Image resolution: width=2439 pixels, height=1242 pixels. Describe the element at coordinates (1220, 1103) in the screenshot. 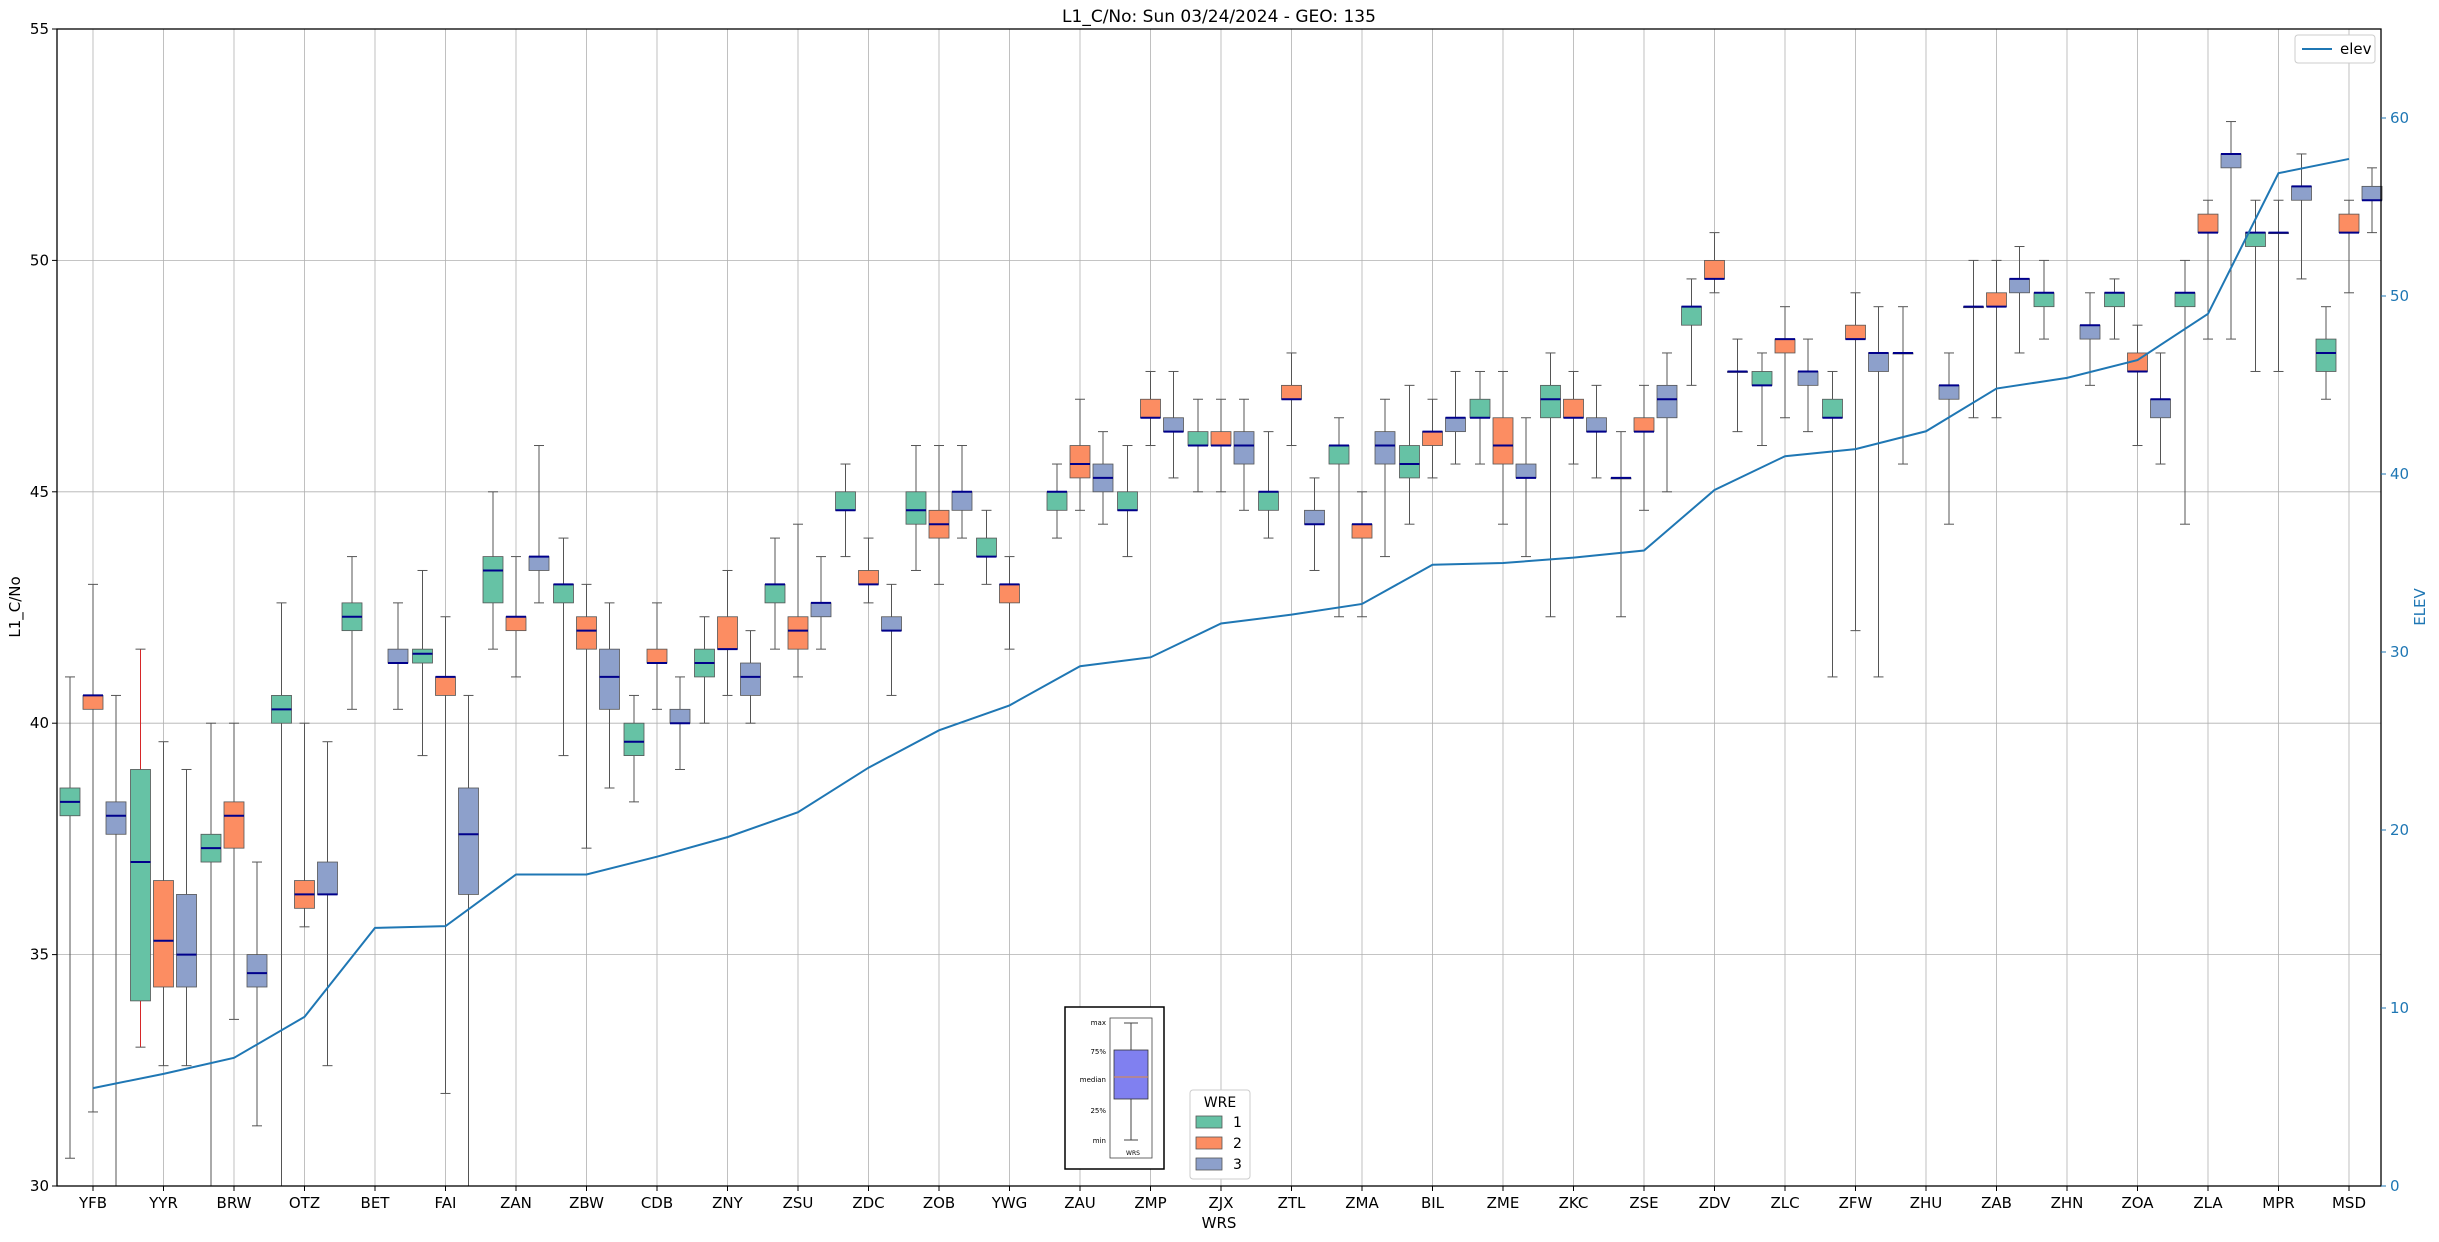

I see `wre-legend-title: WRE` at that location.